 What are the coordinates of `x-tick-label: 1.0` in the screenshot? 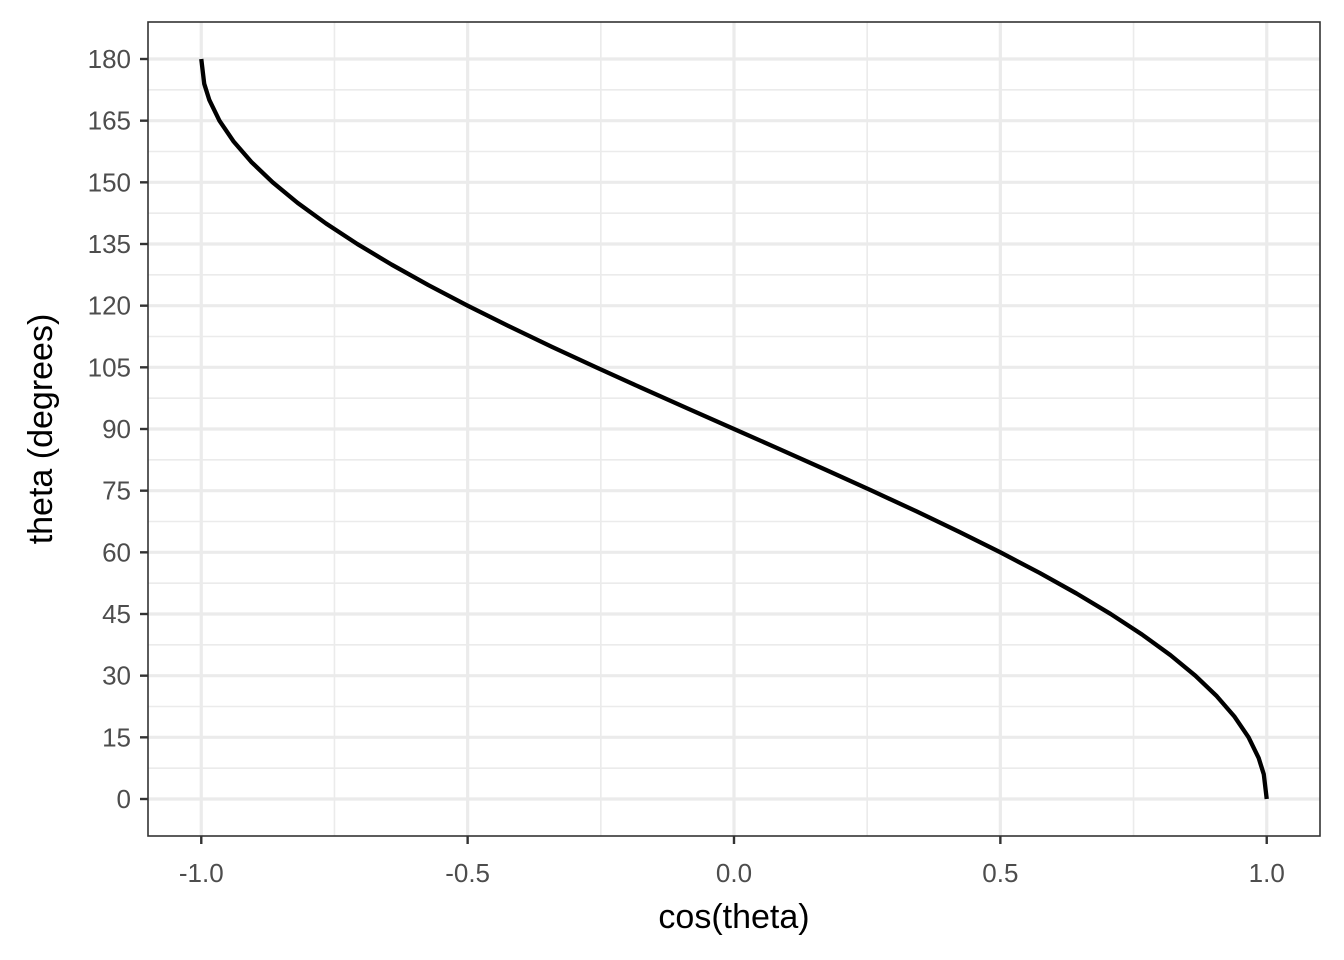 It's located at (1267, 873).